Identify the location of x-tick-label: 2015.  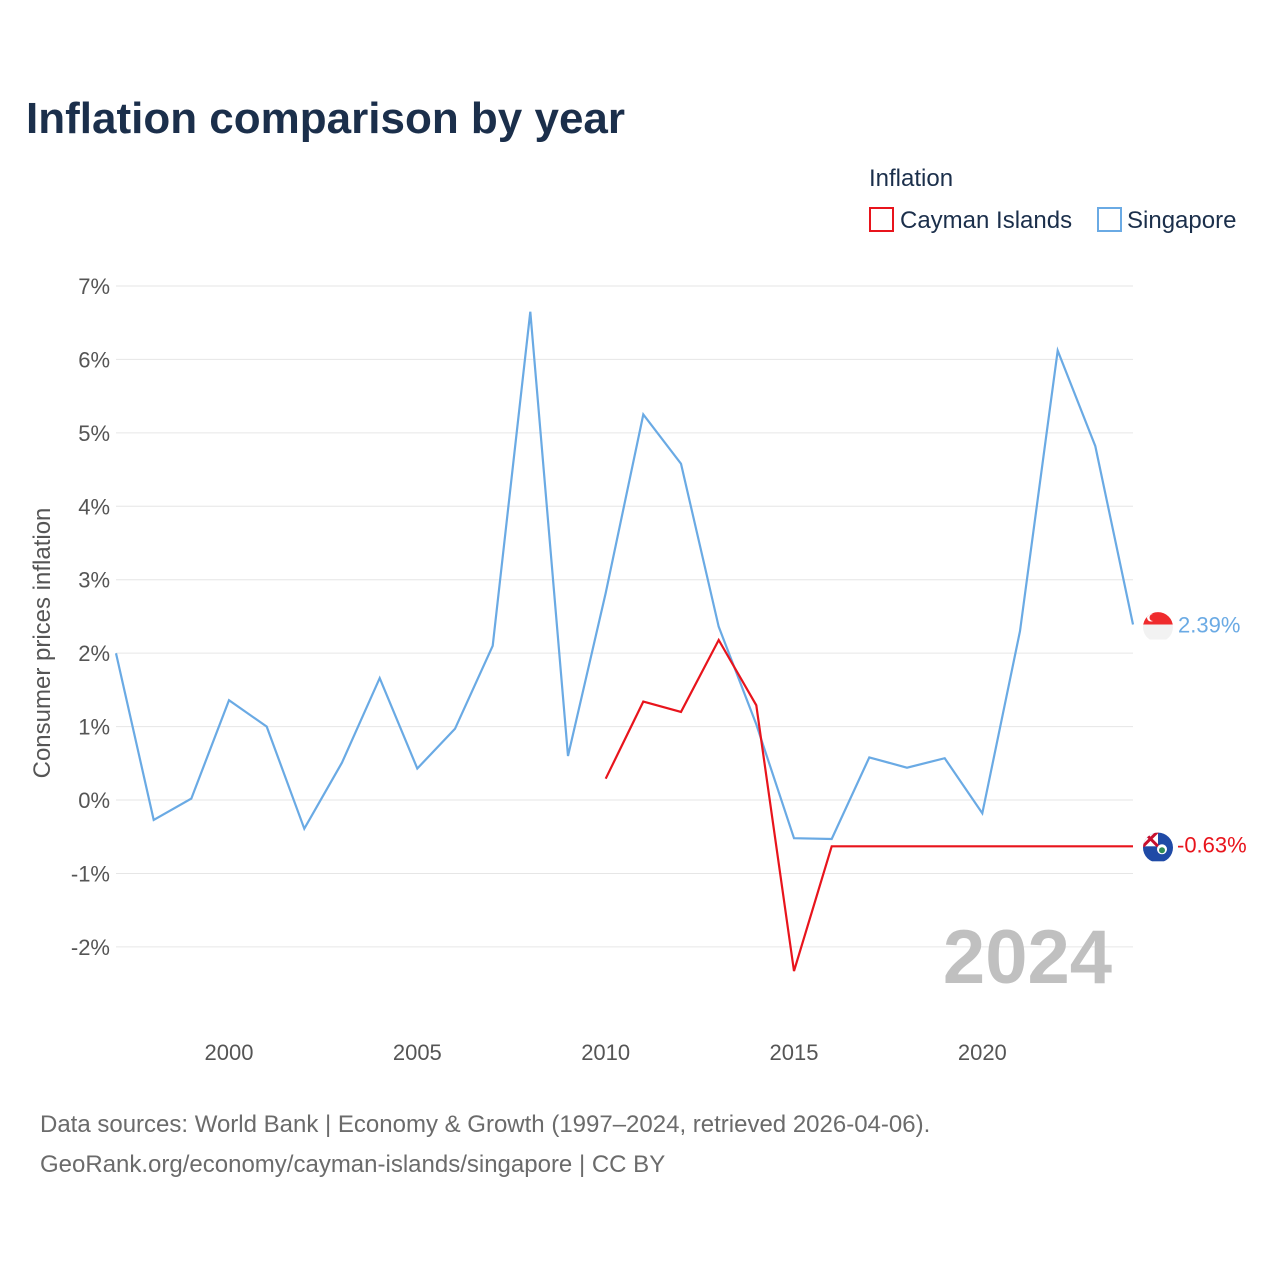
(794, 1052).